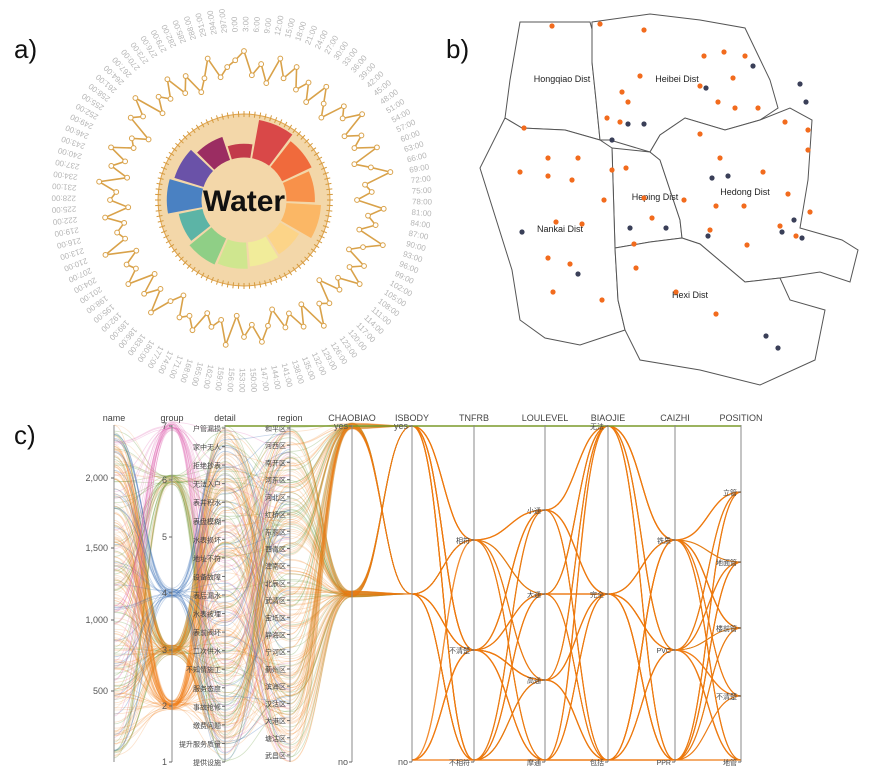 The image size is (873, 779). Describe the element at coordinates (164, 480) in the screenshot. I see `group-tick-label: 6` at that location.